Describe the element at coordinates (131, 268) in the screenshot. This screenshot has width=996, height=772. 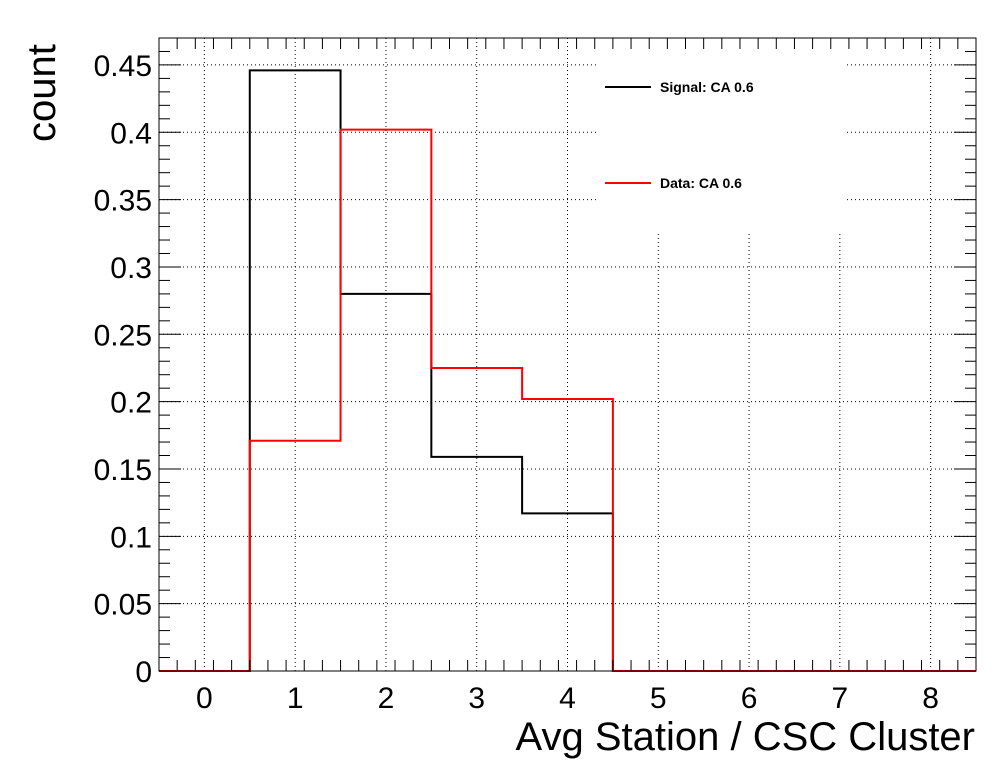
I see `y-tick-label-6: 0.3` at that location.